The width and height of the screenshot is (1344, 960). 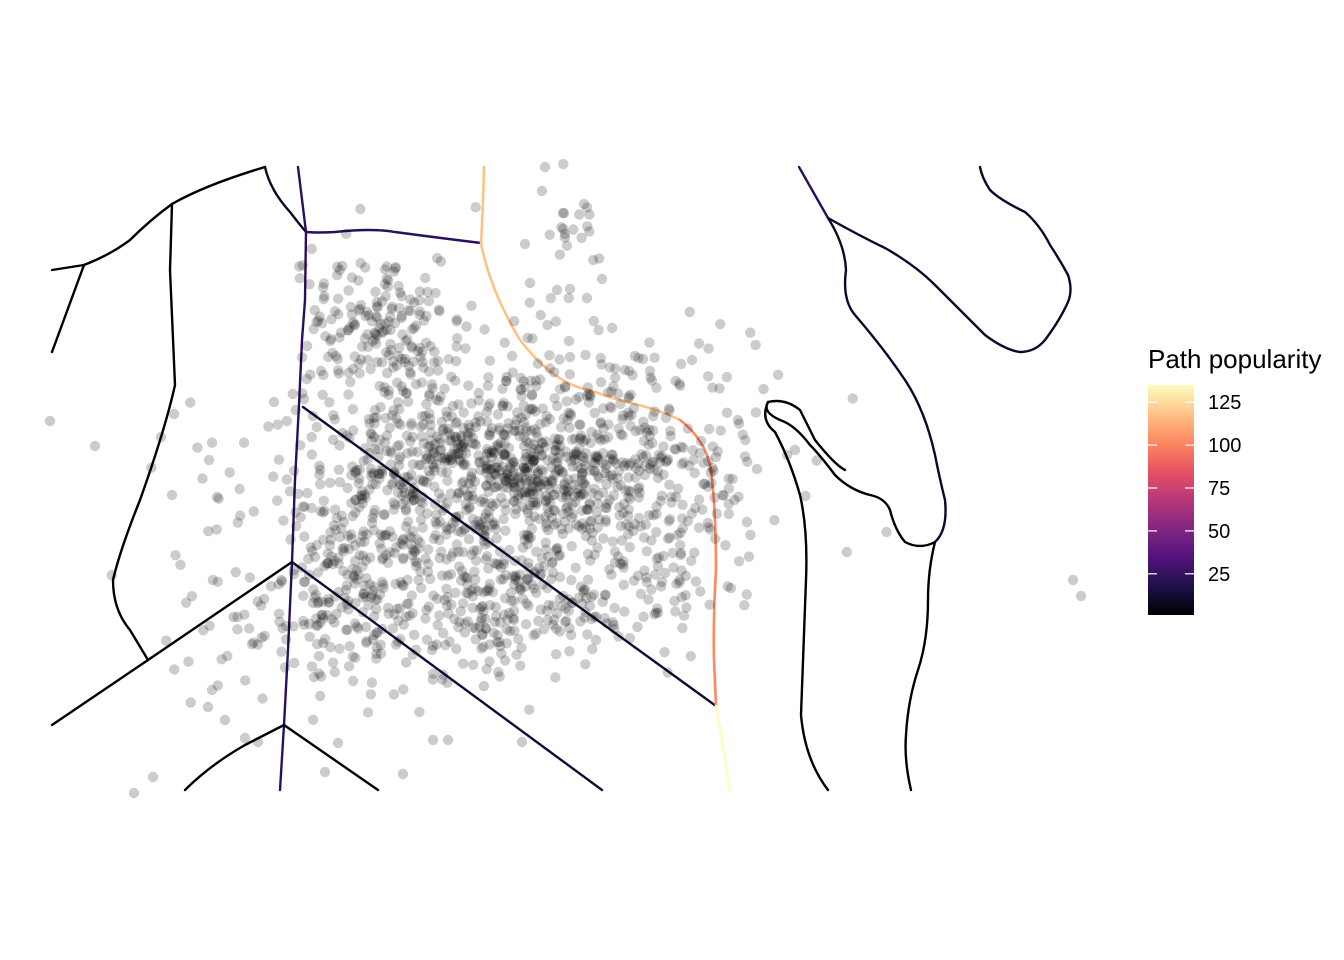 I want to click on path-right-hook-descent, so click(x=797, y=596).